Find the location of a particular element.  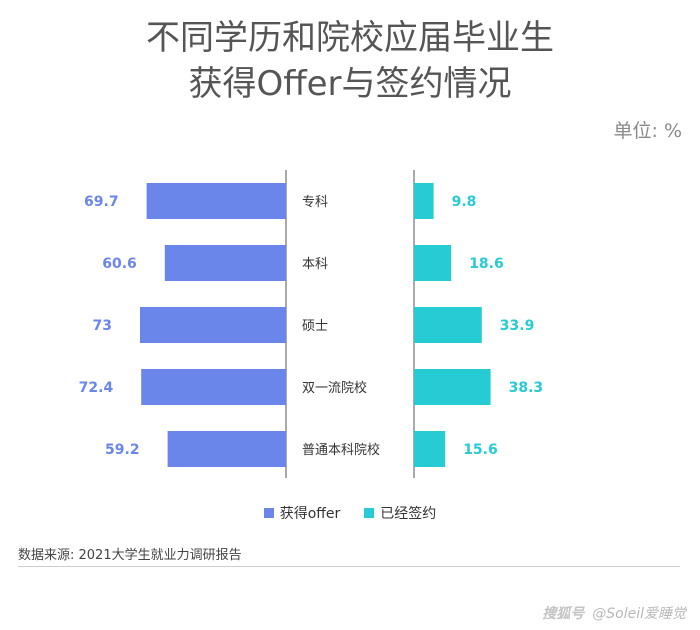

watermark-text: @Soleil爱睡觉 is located at coordinates (639, 614).